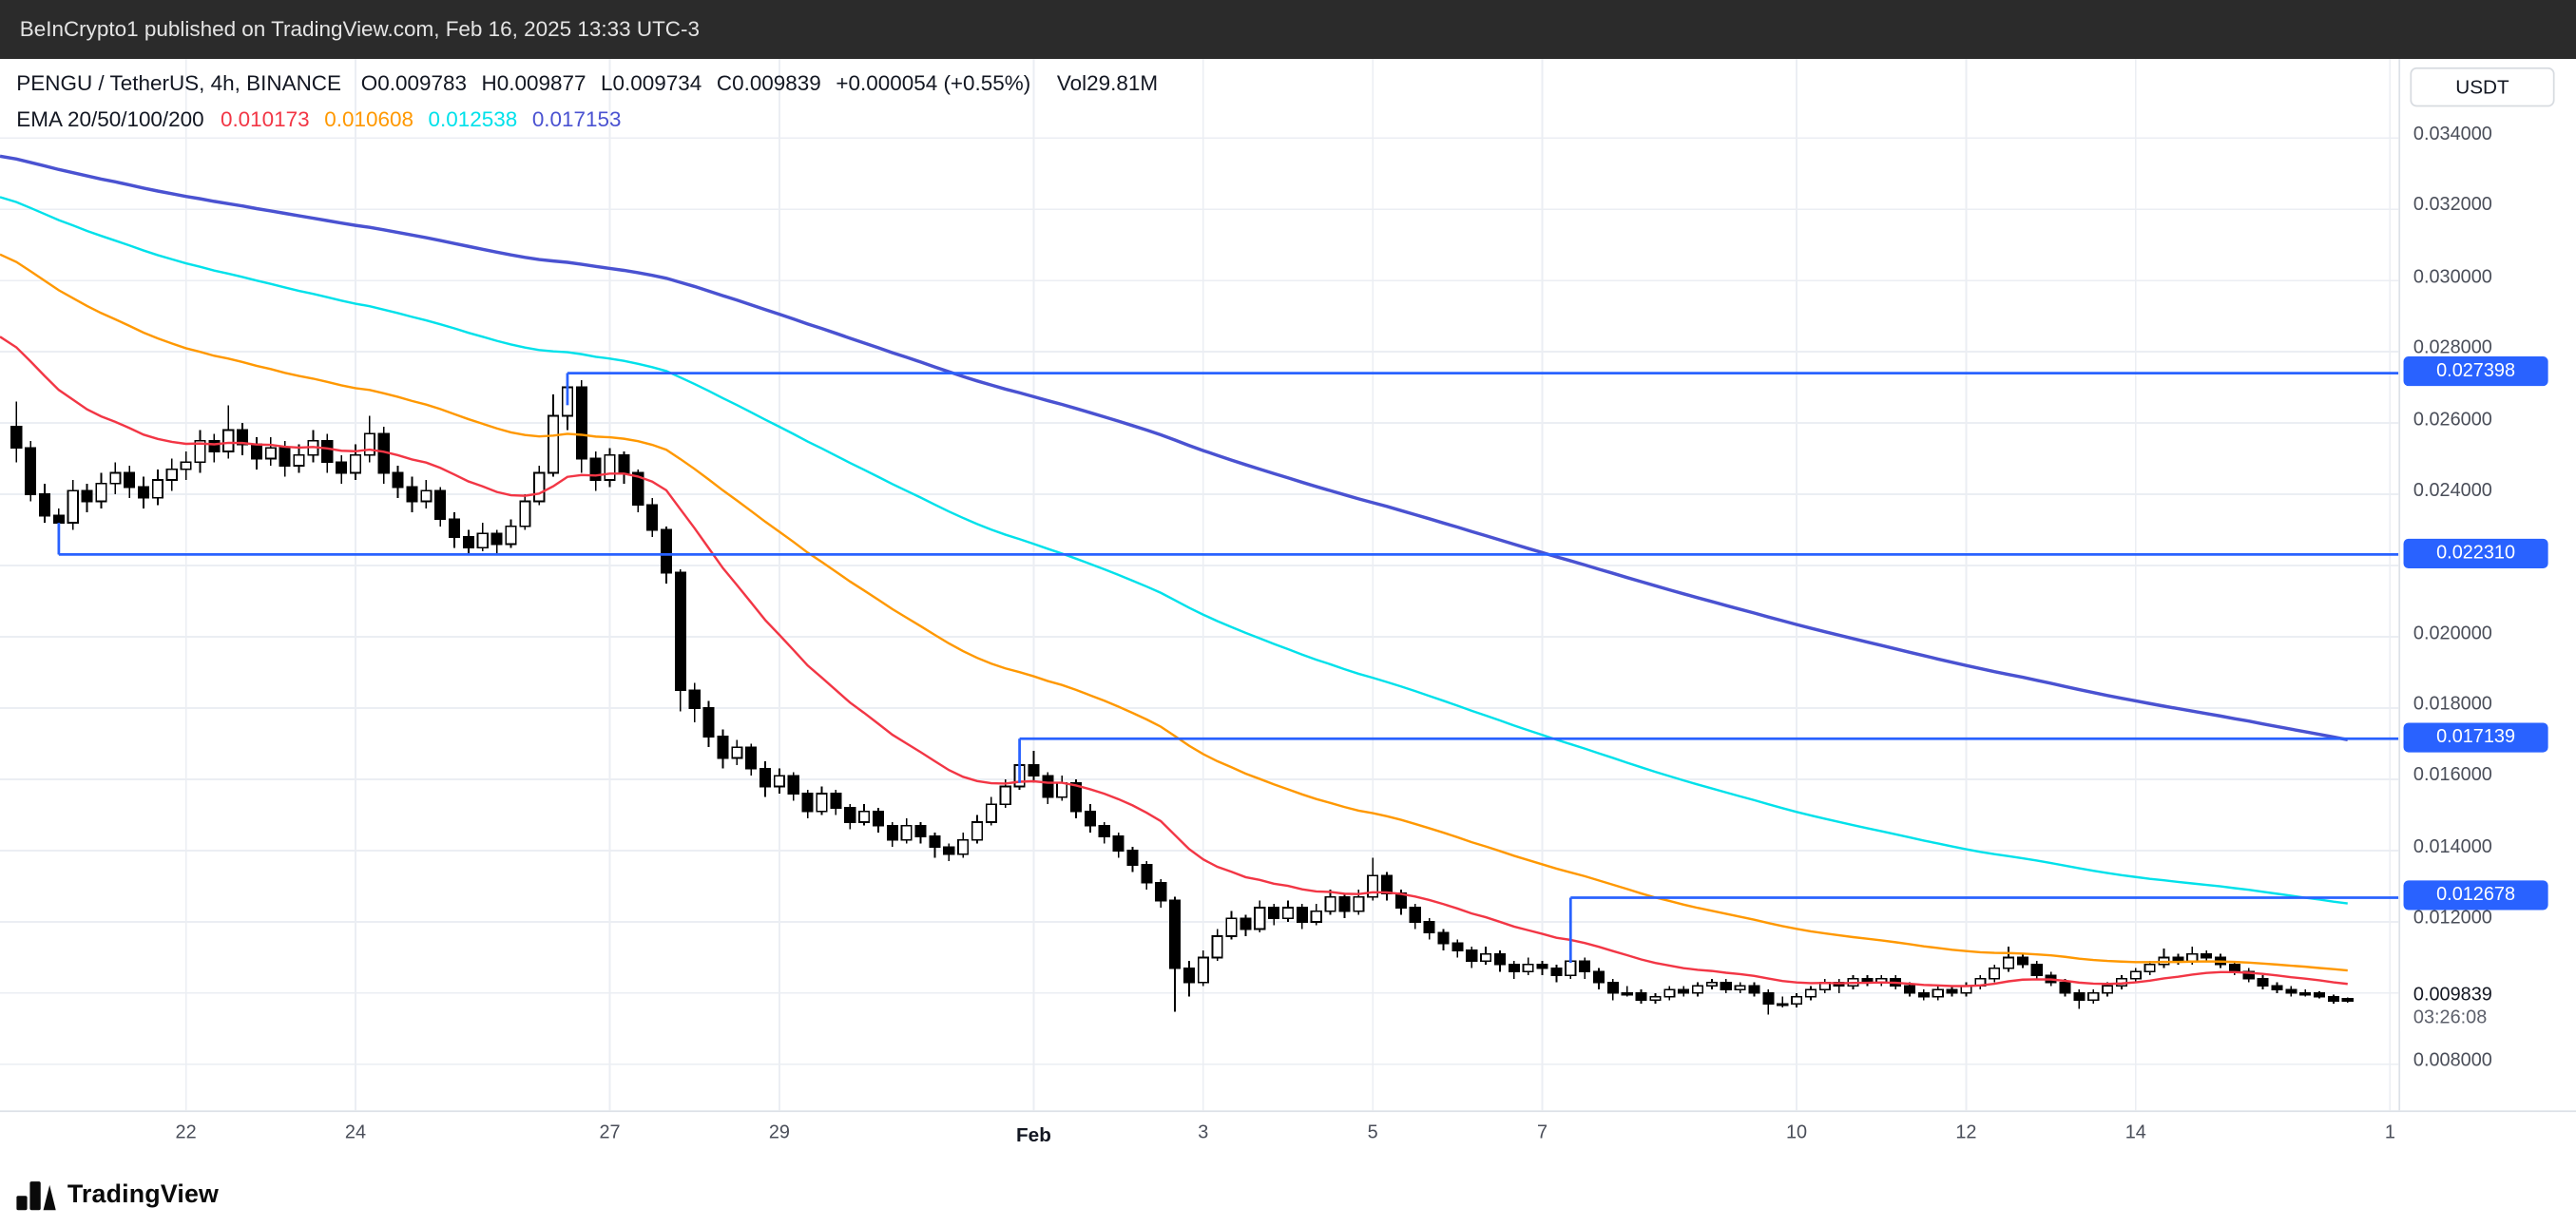 This screenshot has height=1227, width=2576. What do you see at coordinates (2453, 776) in the screenshot?
I see `price-tick-label: 0.016000` at bounding box center [2453, 776].